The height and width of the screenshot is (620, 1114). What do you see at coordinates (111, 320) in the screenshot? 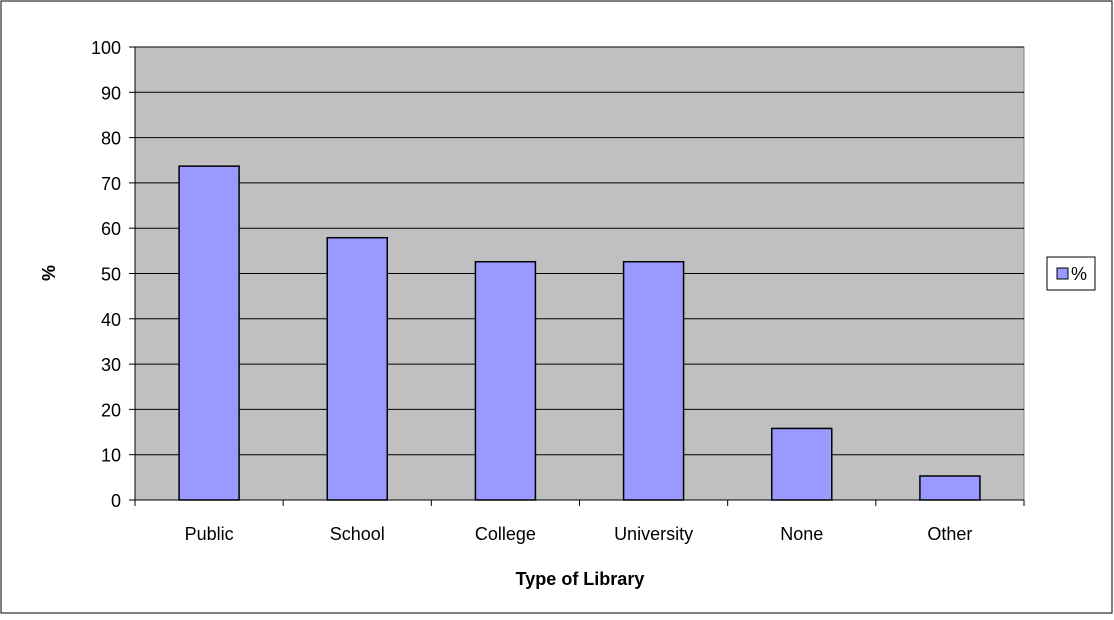
I see `y-tick-label: 40` at bounding box center [111, 320].